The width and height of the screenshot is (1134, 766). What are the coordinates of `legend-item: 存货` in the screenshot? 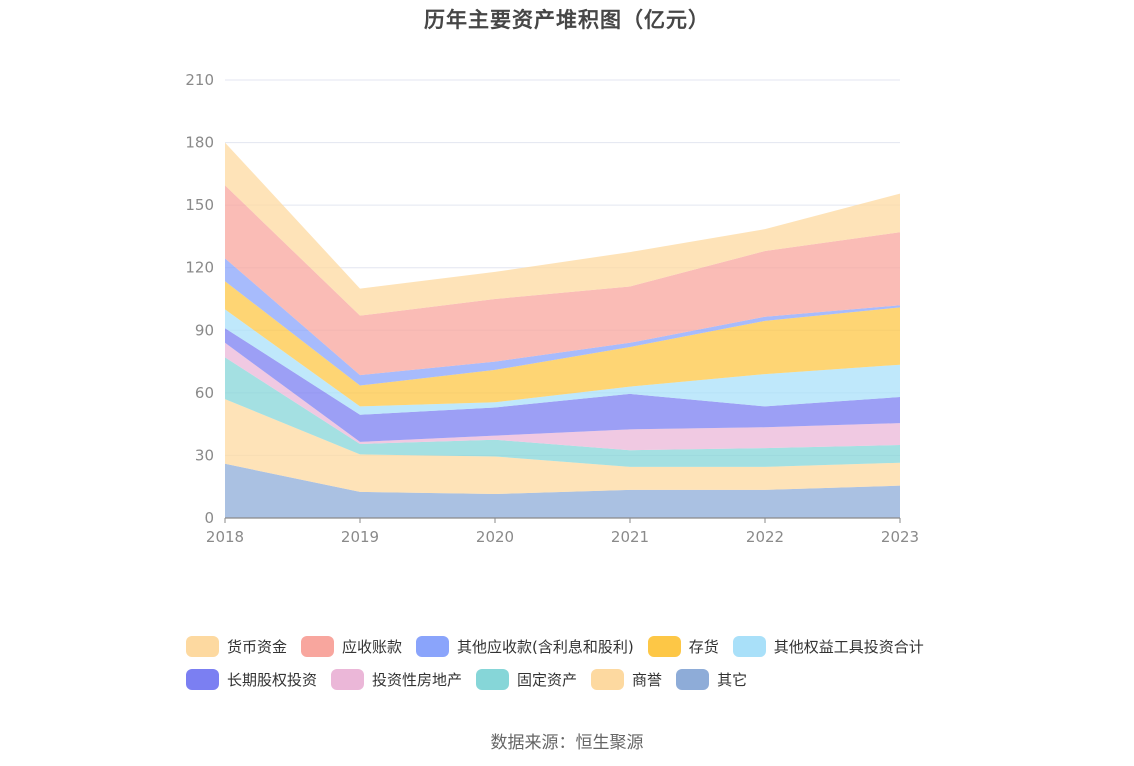 It's located at (683, 646).